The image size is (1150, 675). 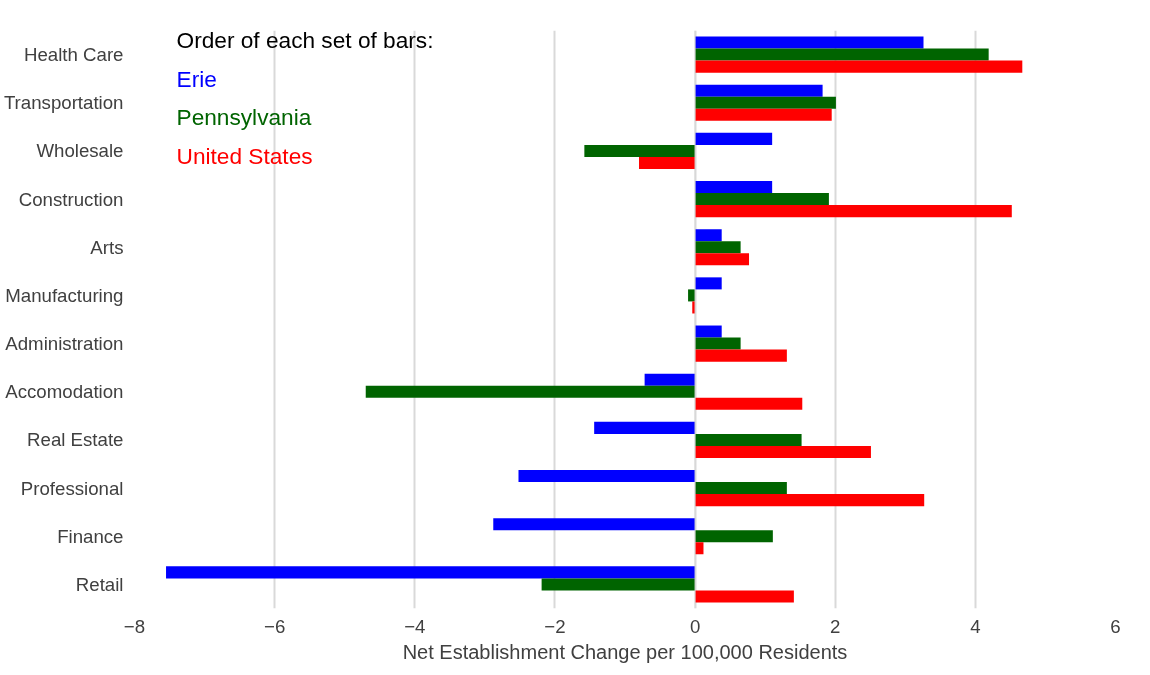 I want to click on text: United States, so click(x=244, y=155).